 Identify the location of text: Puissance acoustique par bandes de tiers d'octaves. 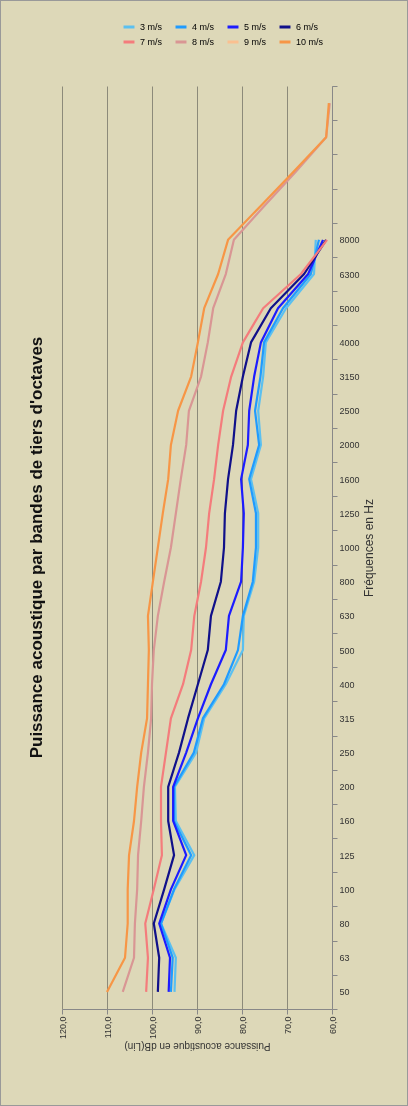
(36, 547).